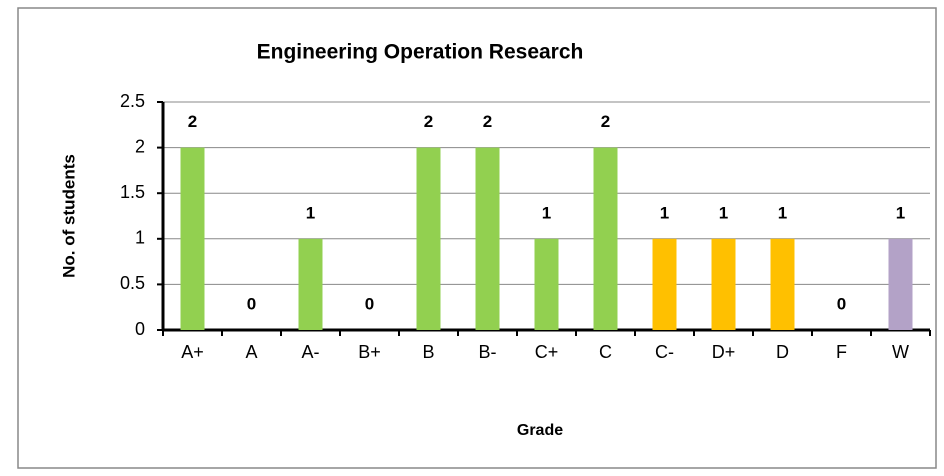 The height and width of the screenshot is (476, 944). Describe the element at coordinates (547, 352) in the screenshot. I see `x-tick-label: C+` at that location.